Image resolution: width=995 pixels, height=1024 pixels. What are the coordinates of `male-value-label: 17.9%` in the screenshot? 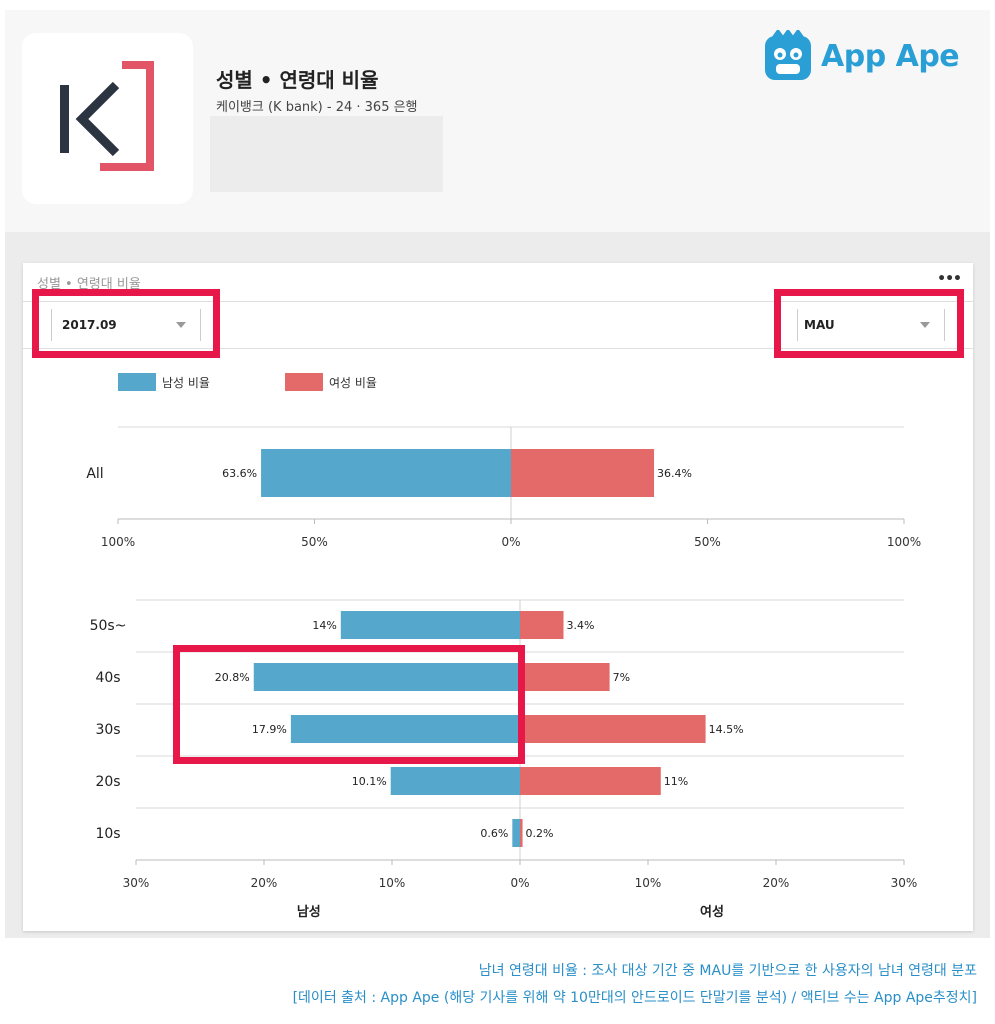 It's located at (269, 729).